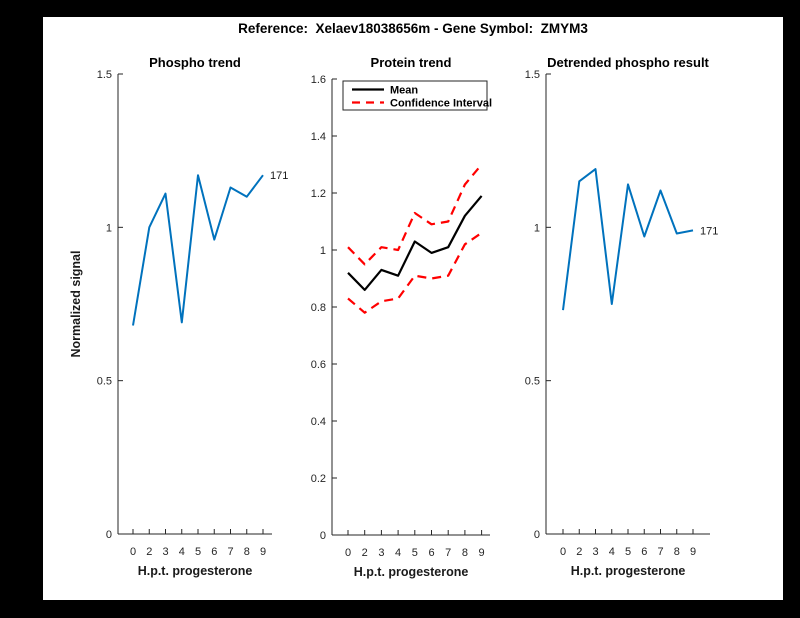 This screenshot has height=618, width=800. What do you see at coordinates (318, 194) in the screenshot?
I see `y-tick-label: 1.2` at bounding box center [318, 194].